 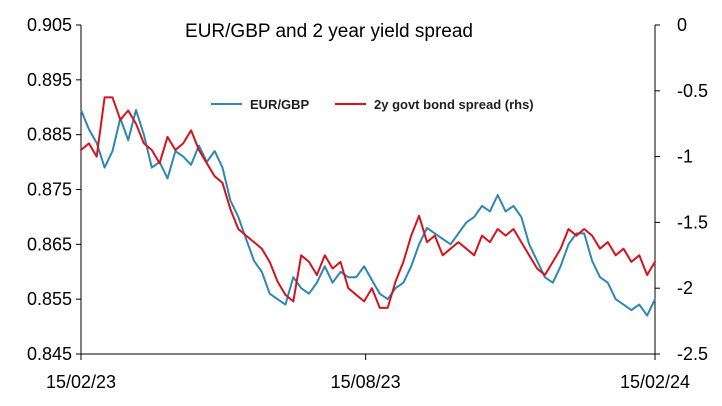 What do you see at coordinates (49, 244) in the screenshot?
I see `left-tick-label: 0.865` at bounding box center [49, 244].